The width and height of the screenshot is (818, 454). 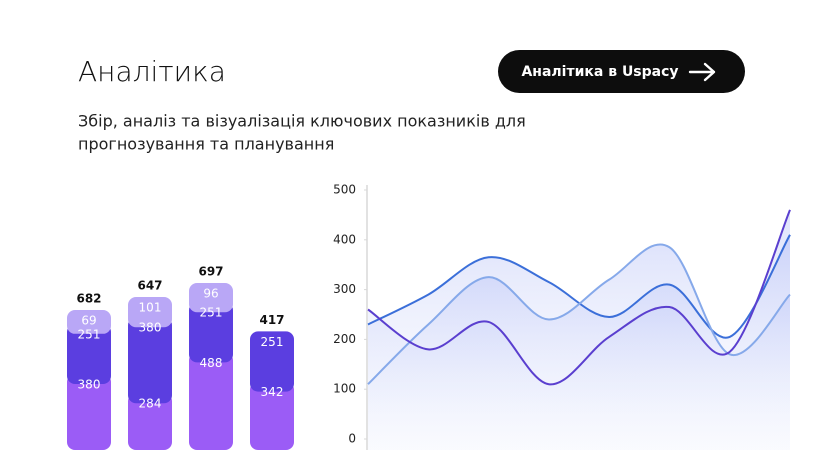 What do you see at coordinates (344, 339) in the screenshot?
I see `y-tick-label: 200` at bounding box center [344, 339].